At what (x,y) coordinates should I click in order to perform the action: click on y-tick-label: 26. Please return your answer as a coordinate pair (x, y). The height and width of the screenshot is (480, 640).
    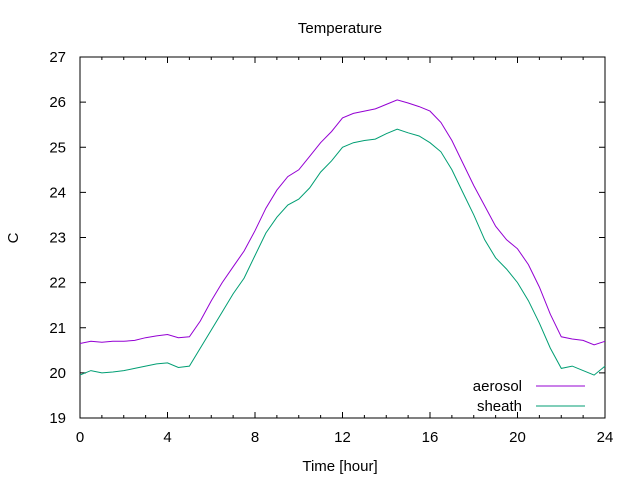
    Looking at the image, I should click on (57, 102).